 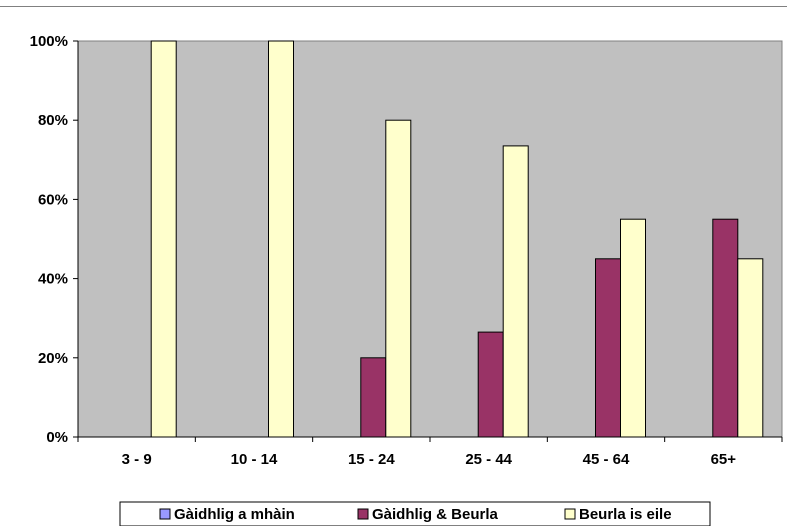 I want to click on x-tick-label-2: 15 - 24, so click(x=371, y=459).